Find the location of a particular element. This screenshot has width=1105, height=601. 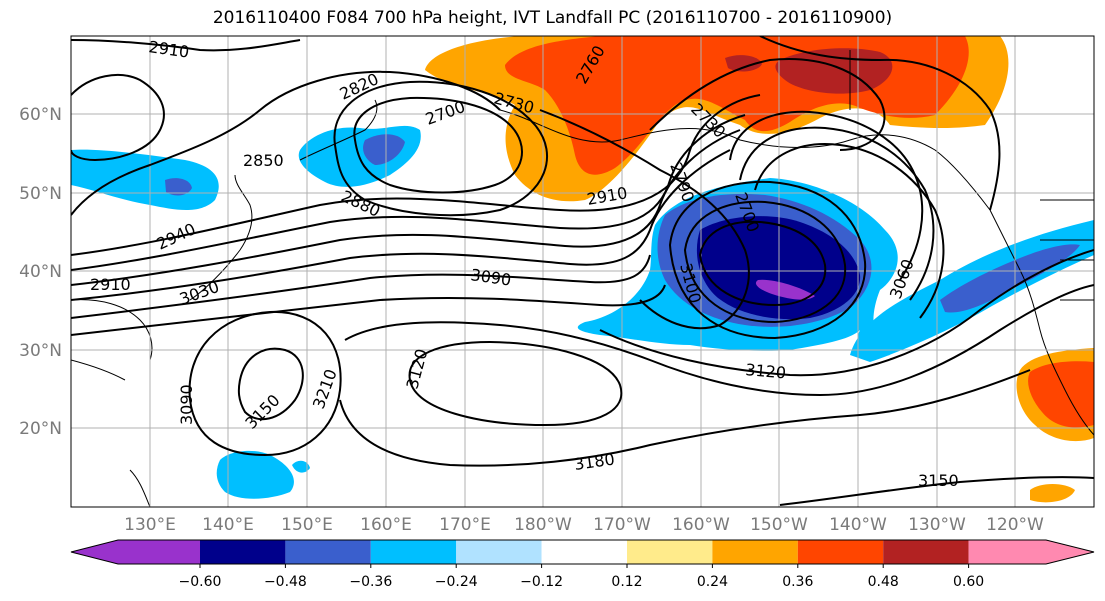

contour-gulf-low is located at coordinates (438, 145).